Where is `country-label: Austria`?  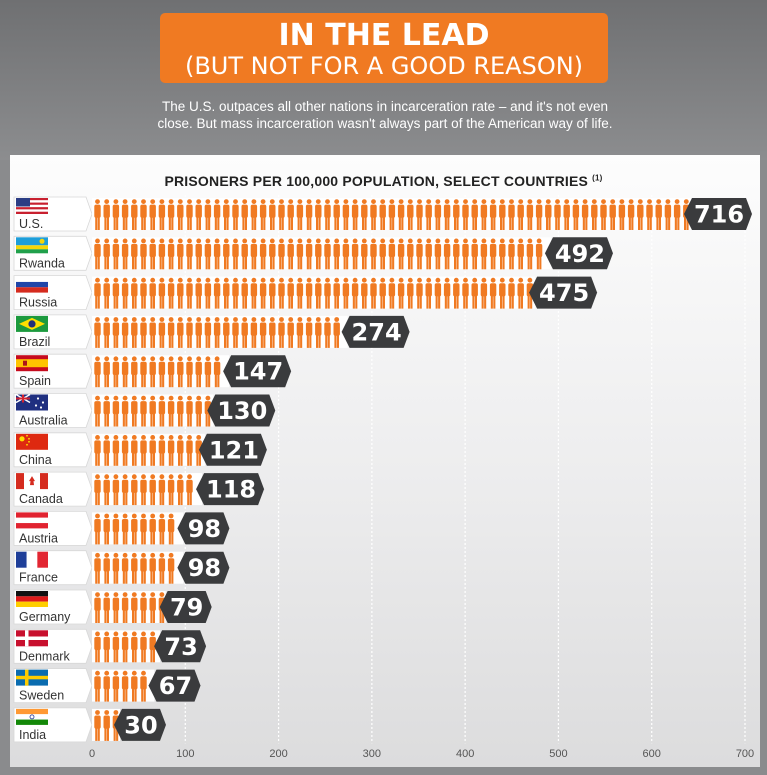
country-label: Austria is located at coordinates (38, 538).